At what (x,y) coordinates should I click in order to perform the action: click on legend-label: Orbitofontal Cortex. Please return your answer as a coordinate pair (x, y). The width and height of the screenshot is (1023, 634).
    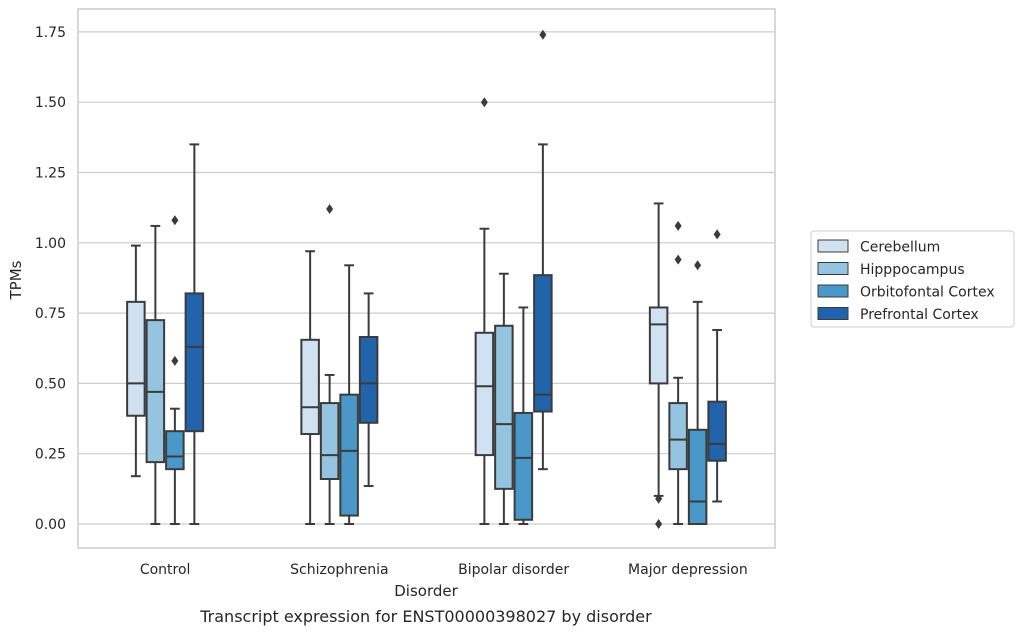
    Looking at the image, I should click on (927, 293).